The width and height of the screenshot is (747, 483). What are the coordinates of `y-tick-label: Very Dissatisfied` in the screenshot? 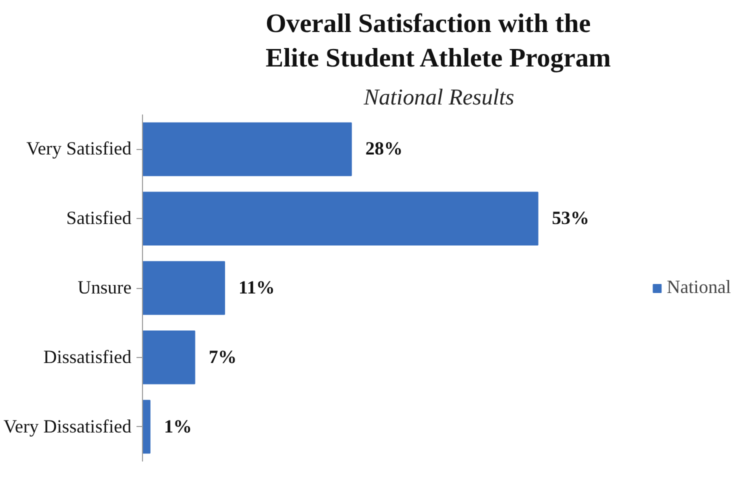 It's located at (68, 427).